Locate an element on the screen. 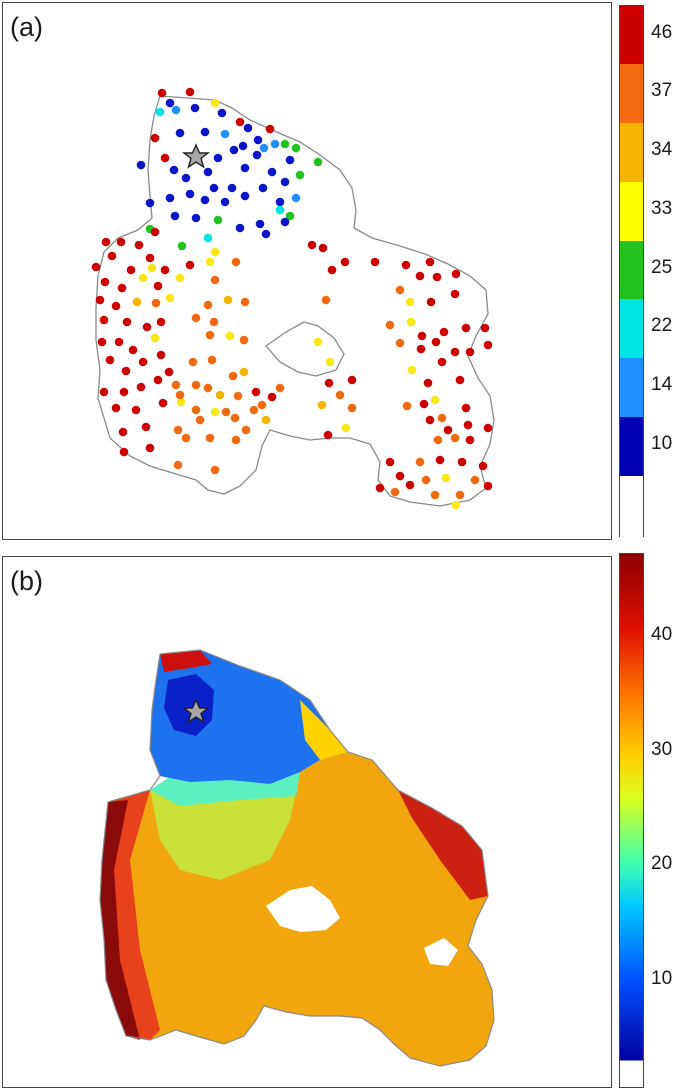 Image resolution: width=677 pixels, height=1092 pixels. cbar-a-tick-10: 10 is located at coordinates (662, 443).